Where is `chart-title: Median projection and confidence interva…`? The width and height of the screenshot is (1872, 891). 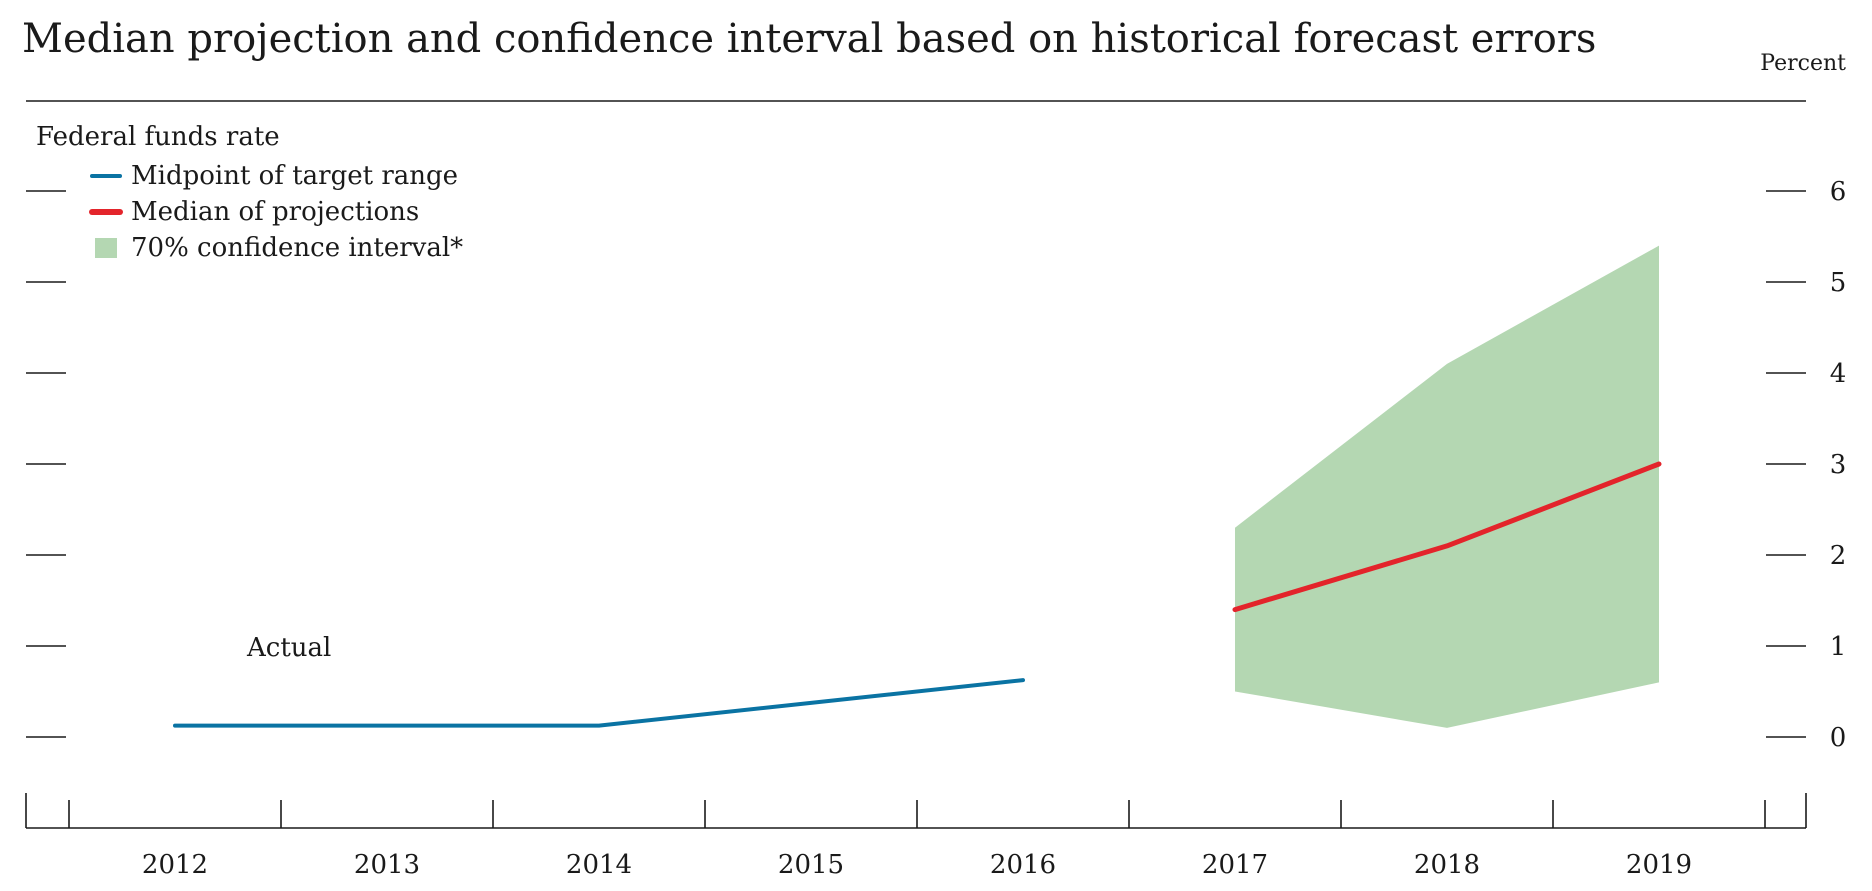
chart-title: Median projection and confidence interva… is located at coordinates (809, 39).